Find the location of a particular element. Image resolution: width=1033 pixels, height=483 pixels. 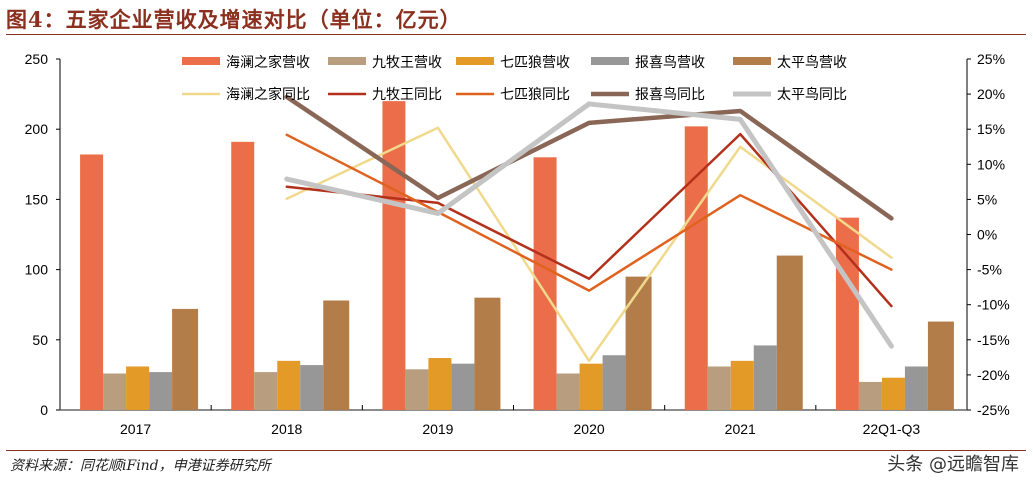

bar-1-2021 is located at coordinates (719, 388).